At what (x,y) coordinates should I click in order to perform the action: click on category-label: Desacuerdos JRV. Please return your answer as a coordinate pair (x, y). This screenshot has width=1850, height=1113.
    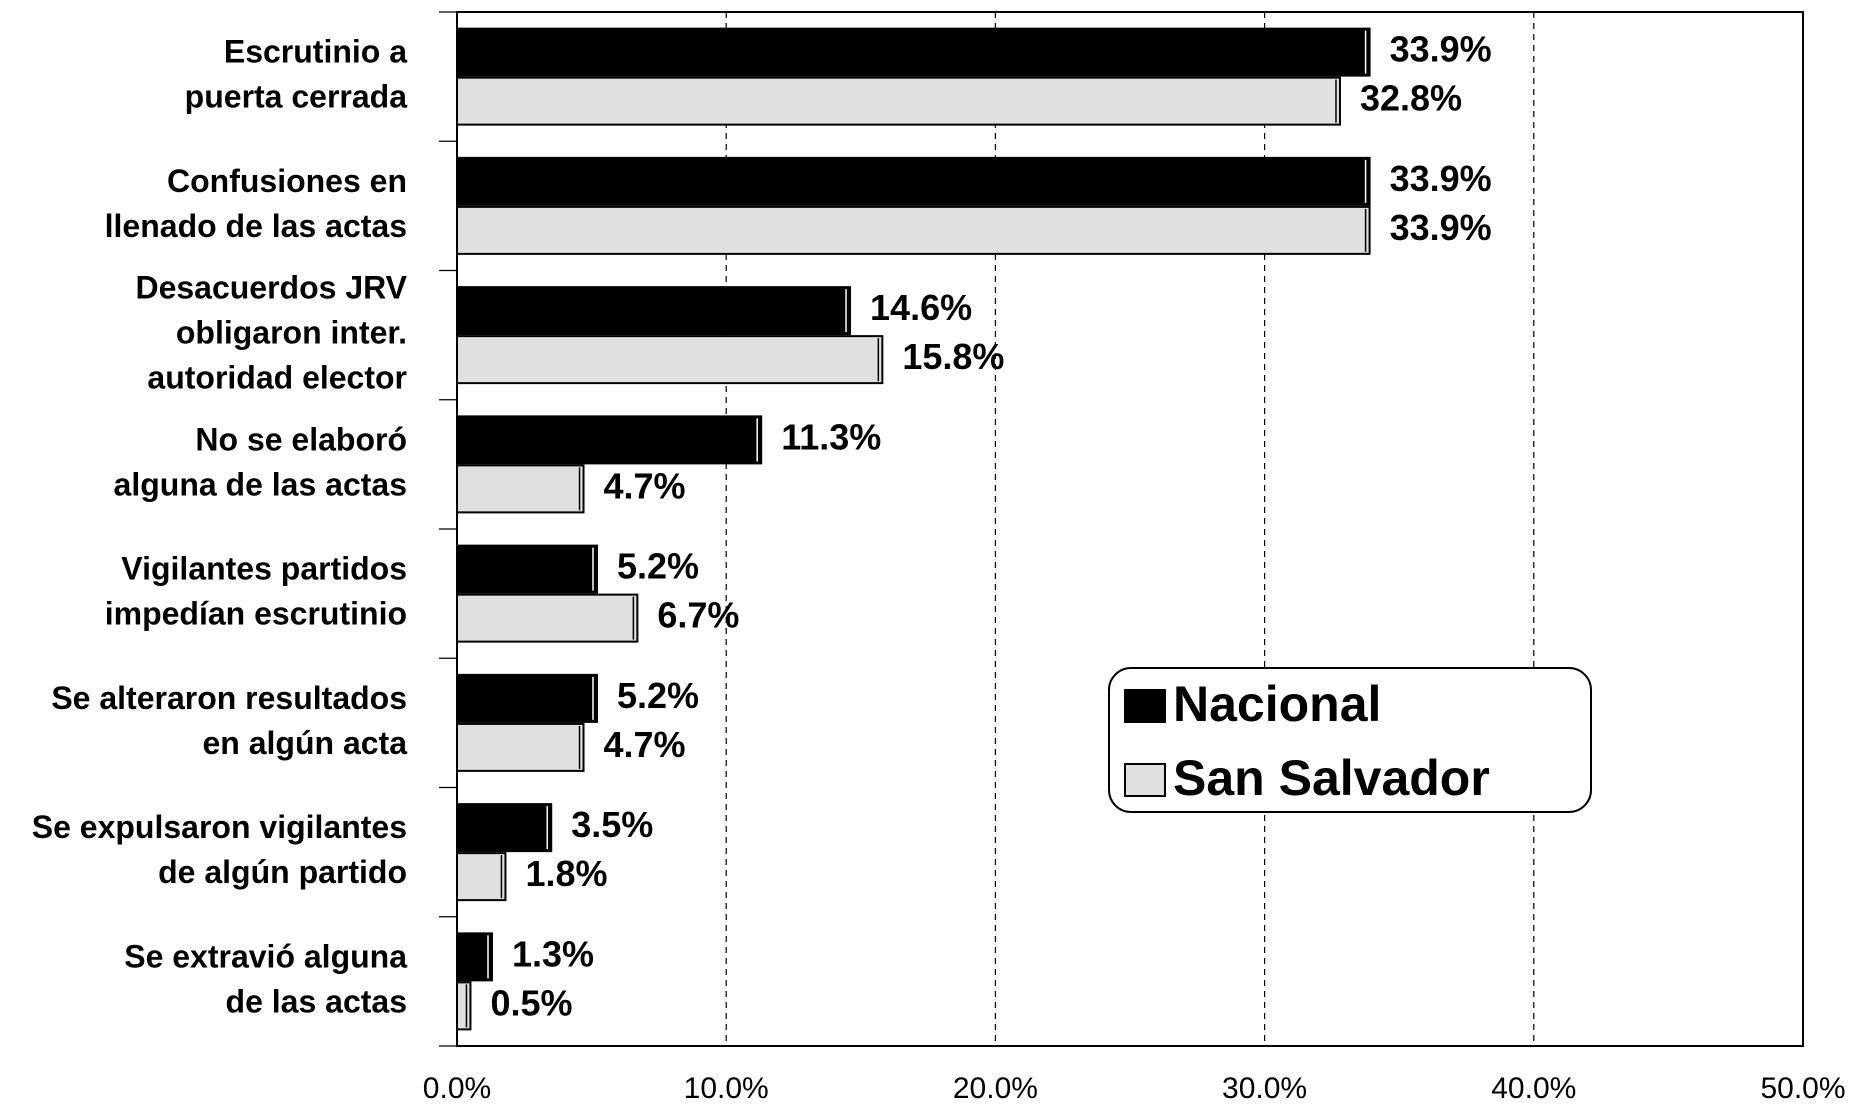
    Looking at the image, I should click on (271, 288).